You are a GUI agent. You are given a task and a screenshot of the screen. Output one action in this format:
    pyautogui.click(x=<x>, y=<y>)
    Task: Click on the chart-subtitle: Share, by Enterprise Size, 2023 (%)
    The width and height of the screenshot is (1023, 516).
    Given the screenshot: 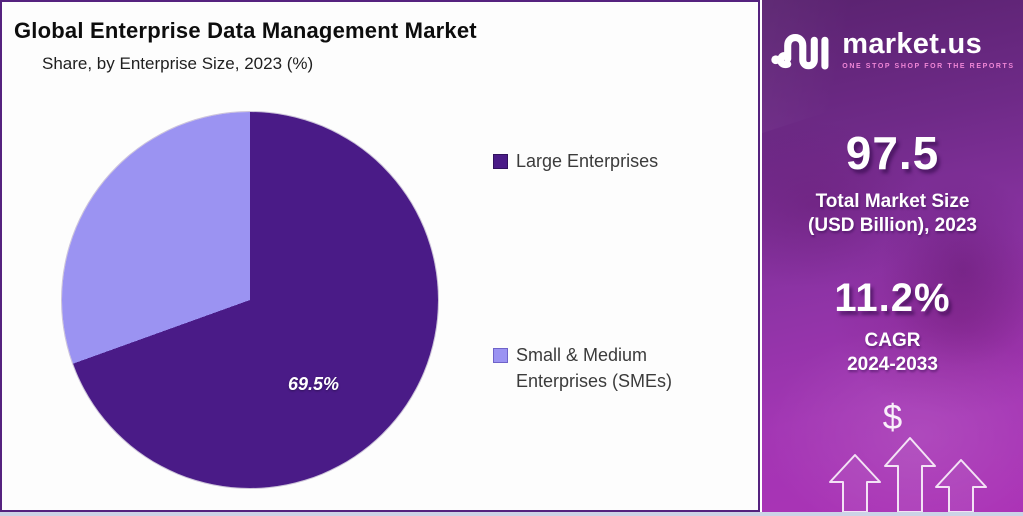 What is the action you would take?
    pyautogui.click(x=178, y=63)
    